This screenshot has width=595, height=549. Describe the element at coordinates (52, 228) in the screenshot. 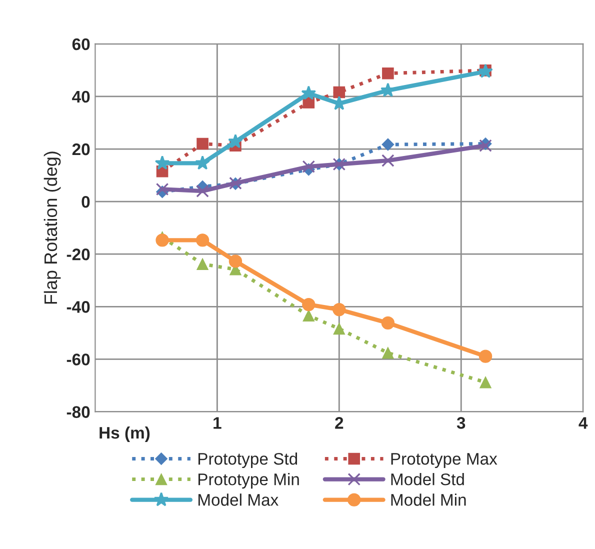

I see `y-axis-title: Flap Rotation (deg)` at that location.